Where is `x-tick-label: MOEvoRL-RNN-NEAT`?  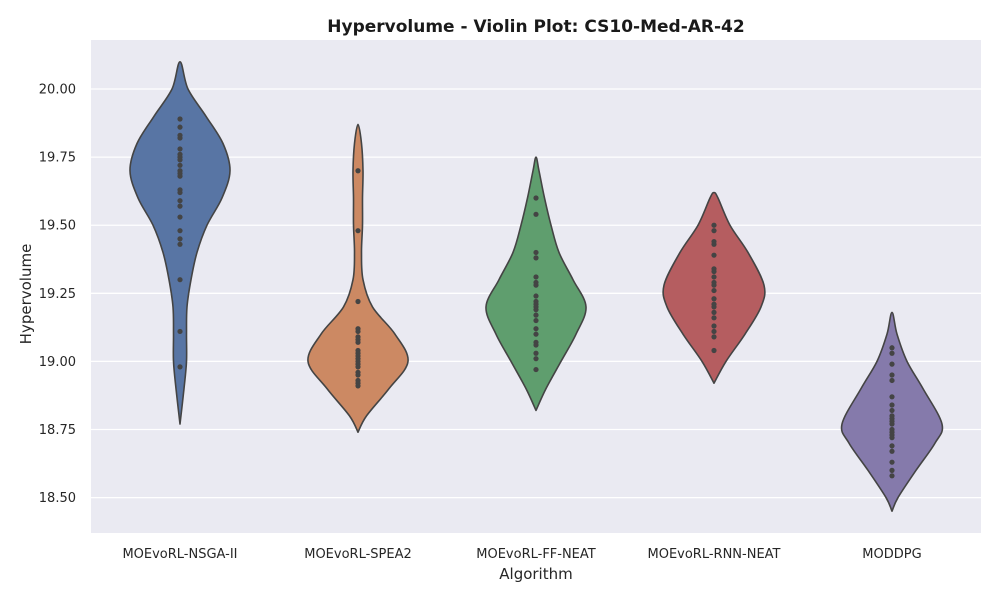
x-tick-label: MOEvoRL-RNN-NEAT is located at coordinates (714, 554).